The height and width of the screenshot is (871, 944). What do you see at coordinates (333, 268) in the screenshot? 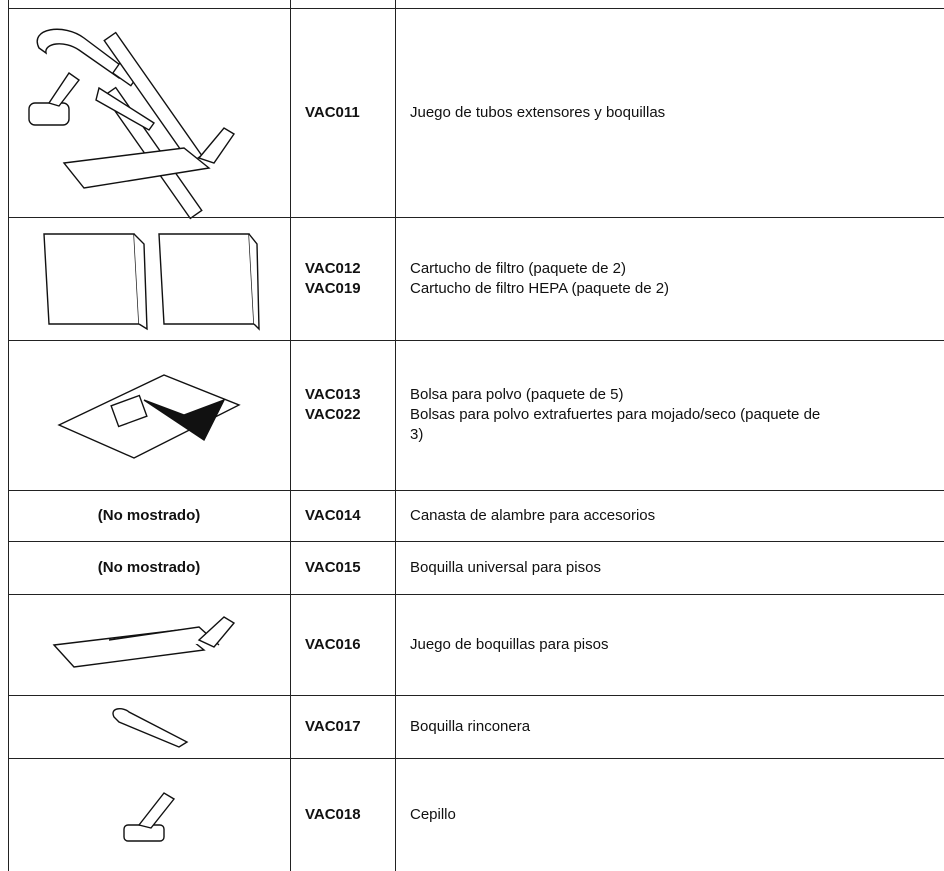
I see `part-code: VAC012` at bounding box center [333, 268].